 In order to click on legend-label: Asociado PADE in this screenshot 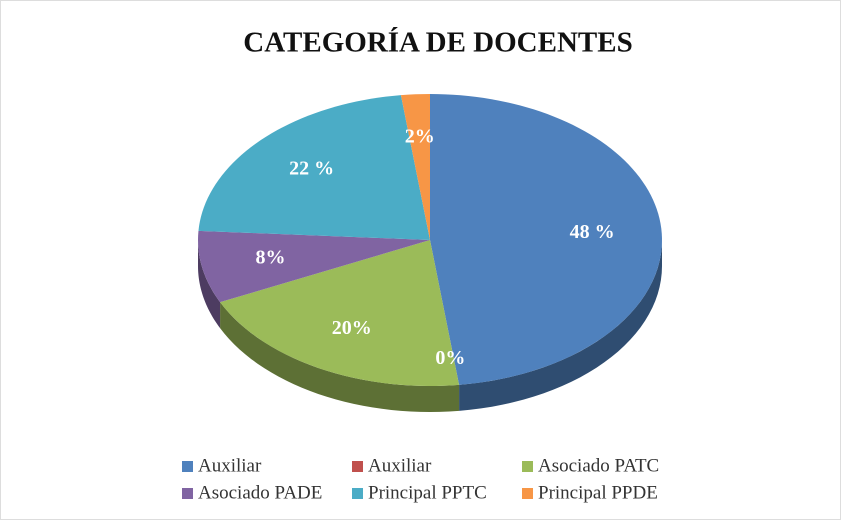, I will do `click(260, 492)`.